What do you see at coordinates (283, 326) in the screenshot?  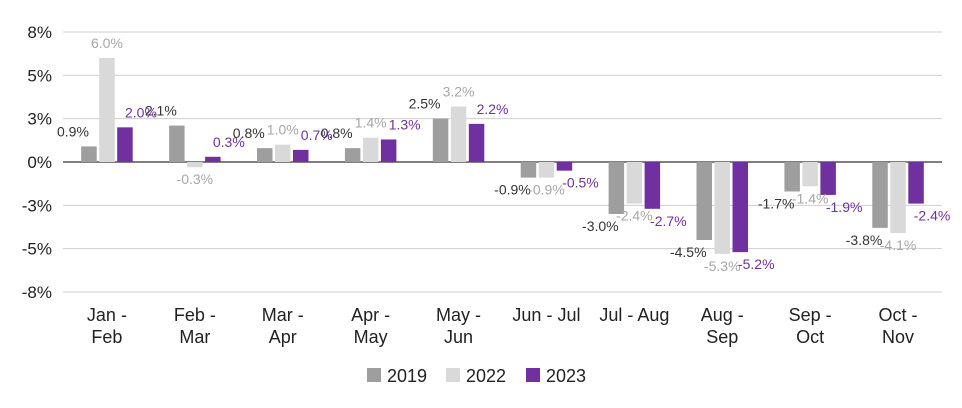 I see `x-tick-label: Mar -Apr` at bounding box center [283, 326].